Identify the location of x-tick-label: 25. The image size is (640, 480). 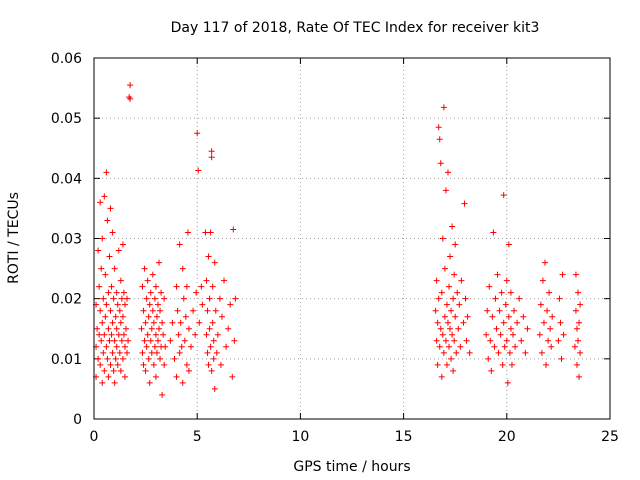
(610, 437).